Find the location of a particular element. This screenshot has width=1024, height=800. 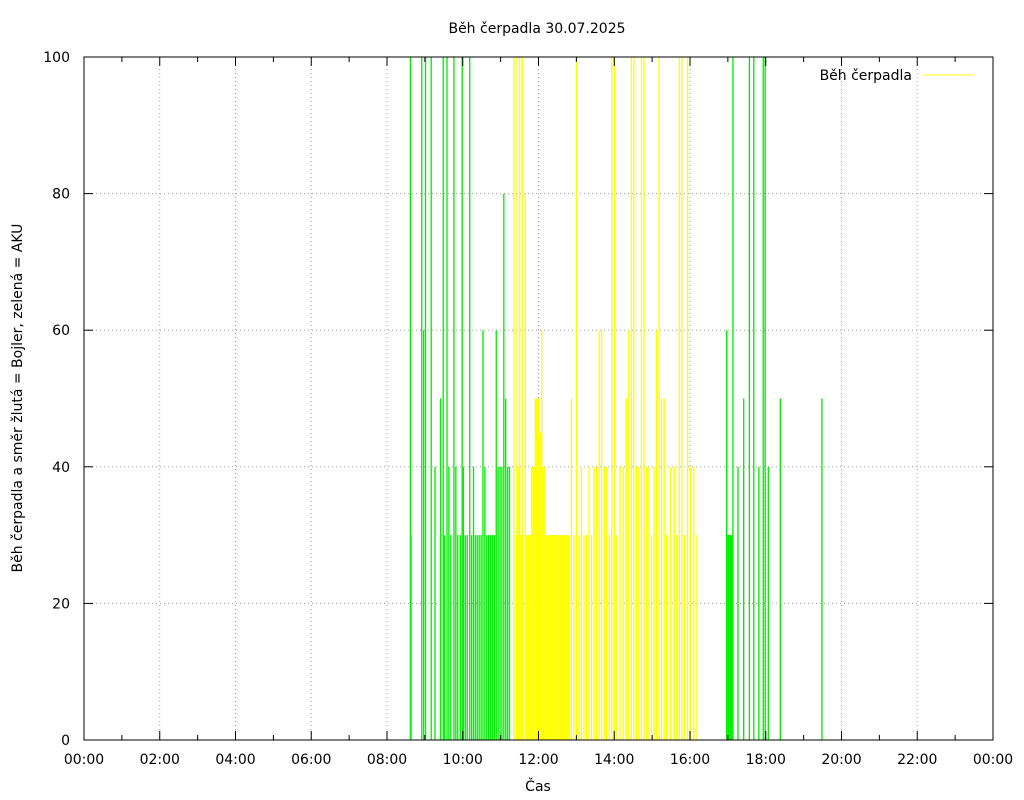

x-tick-label: 18:00 is located at coordinates (766, 760).